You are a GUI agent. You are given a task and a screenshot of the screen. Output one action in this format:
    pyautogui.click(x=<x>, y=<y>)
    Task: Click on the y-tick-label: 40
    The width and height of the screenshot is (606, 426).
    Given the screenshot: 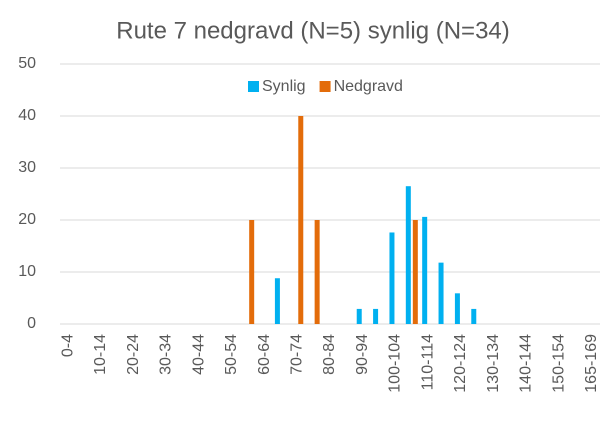 What is the action you would take?
    pyautogui.click(x=27, y=115)
    